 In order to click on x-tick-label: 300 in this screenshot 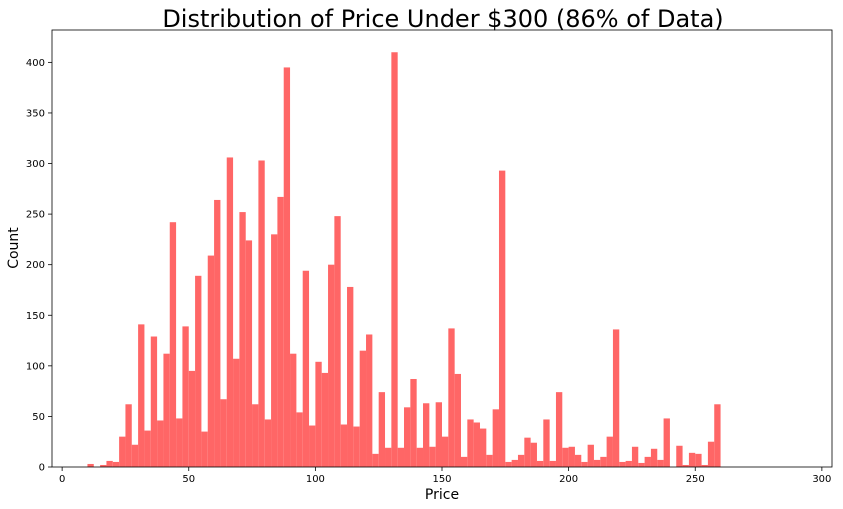, I will do `click(821, 479)`.